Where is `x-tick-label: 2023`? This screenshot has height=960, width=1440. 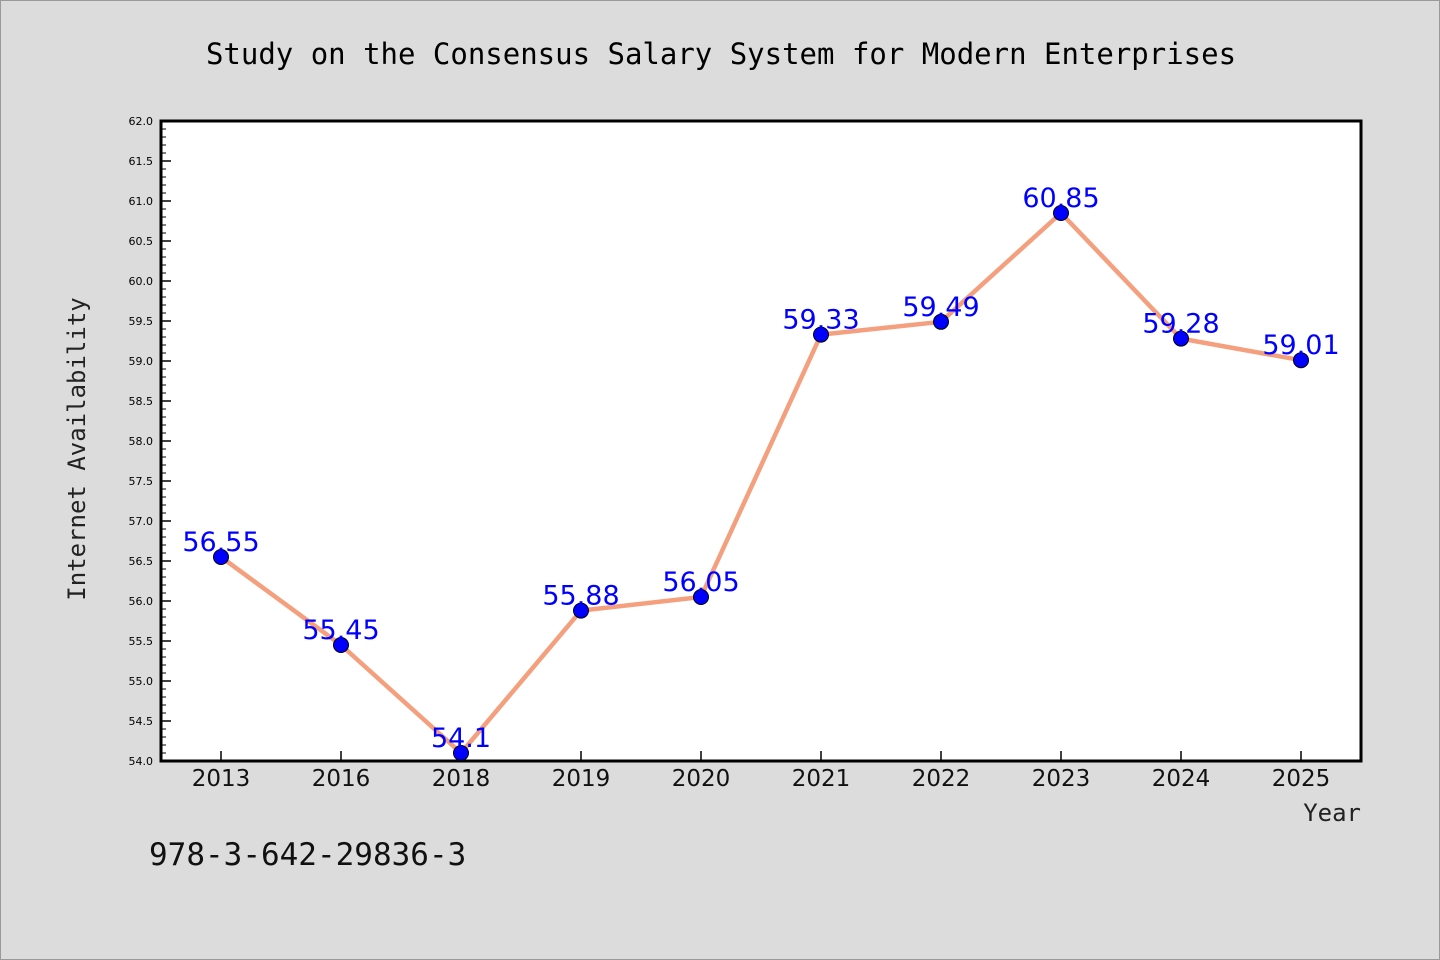
x-tick-label: 2023 is located at coordinates (1061, 779).